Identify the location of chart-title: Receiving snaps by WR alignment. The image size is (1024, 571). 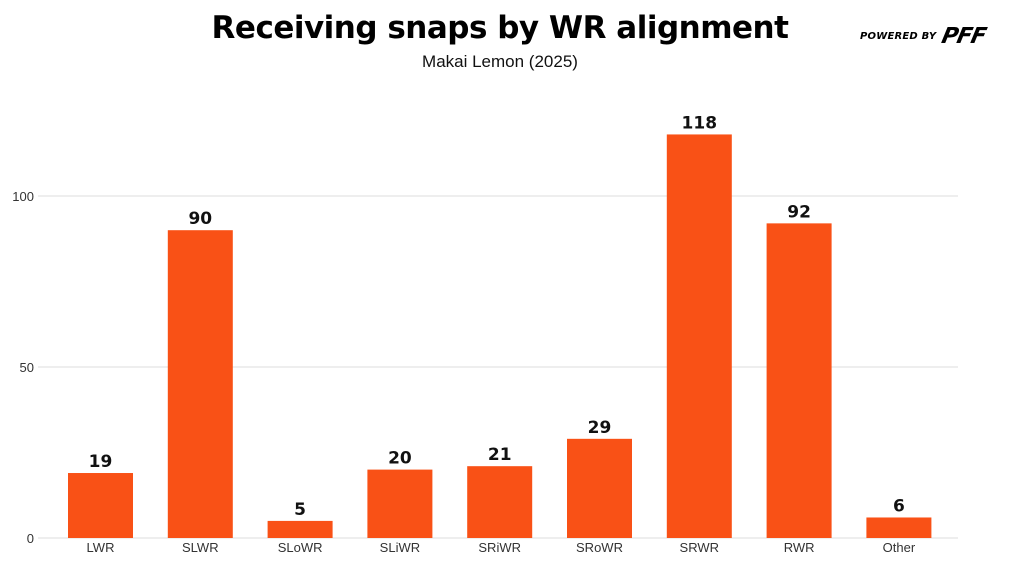
(500, 28).